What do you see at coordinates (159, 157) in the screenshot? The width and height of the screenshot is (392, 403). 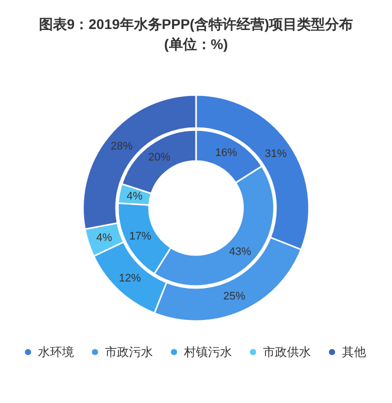 I see `data-label: 20%` at bounding box center [159, 157].